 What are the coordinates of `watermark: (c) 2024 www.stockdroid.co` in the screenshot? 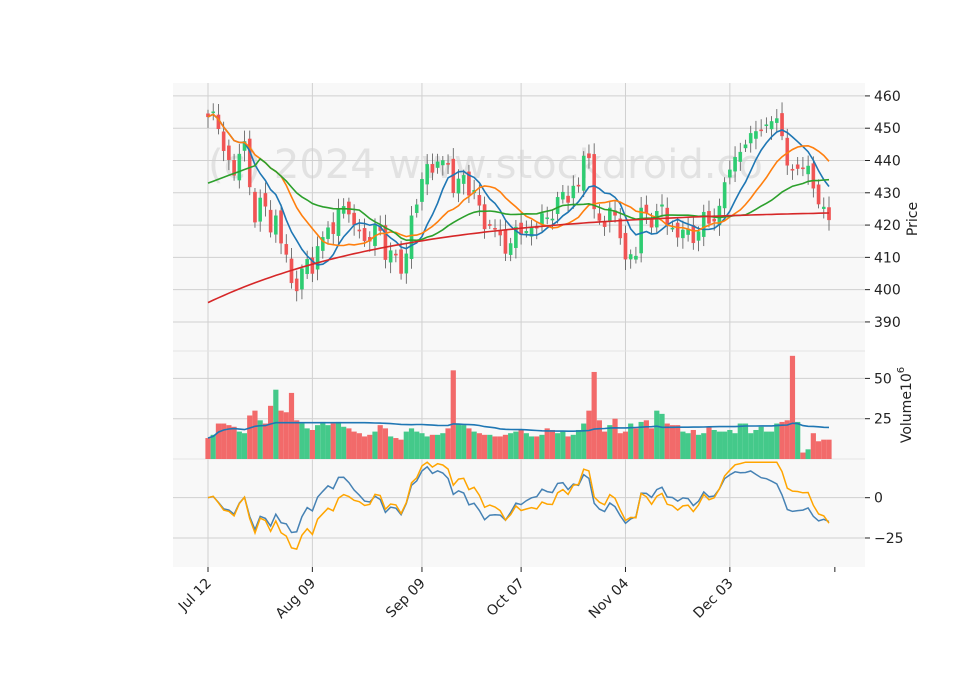 It's located at (485, 165).